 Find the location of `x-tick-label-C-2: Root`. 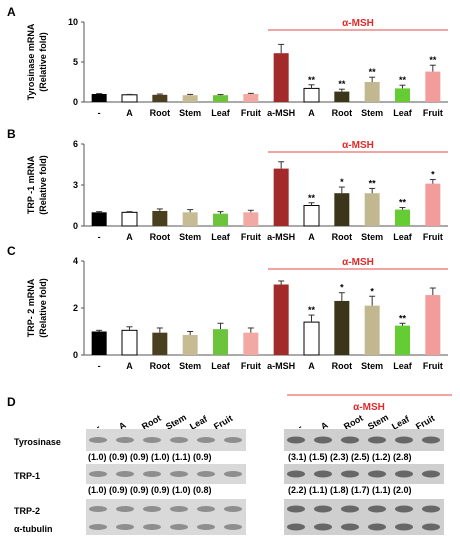

x-tick-label-C-2: Root is located at coordinates (160, 366).